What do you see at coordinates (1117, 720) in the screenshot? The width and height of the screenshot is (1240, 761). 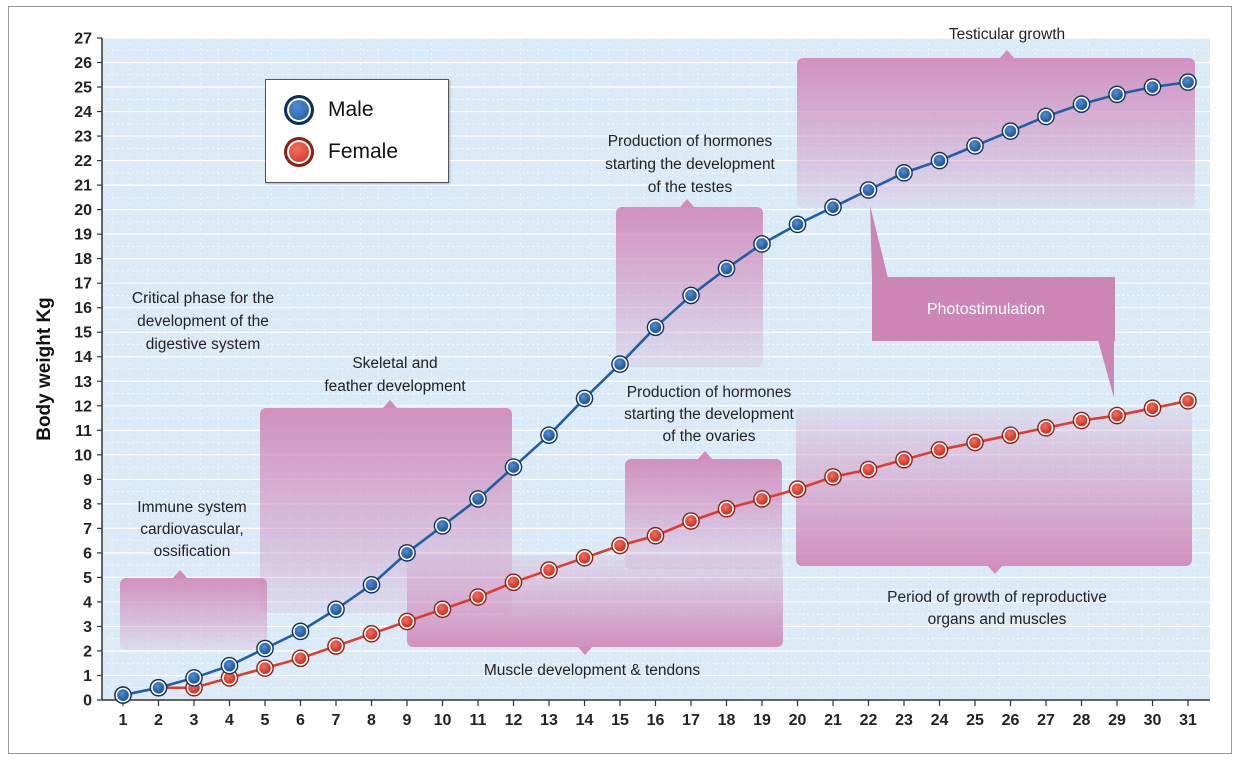 I see `x-tick-label: 29` at bounding box center [1117, 720].